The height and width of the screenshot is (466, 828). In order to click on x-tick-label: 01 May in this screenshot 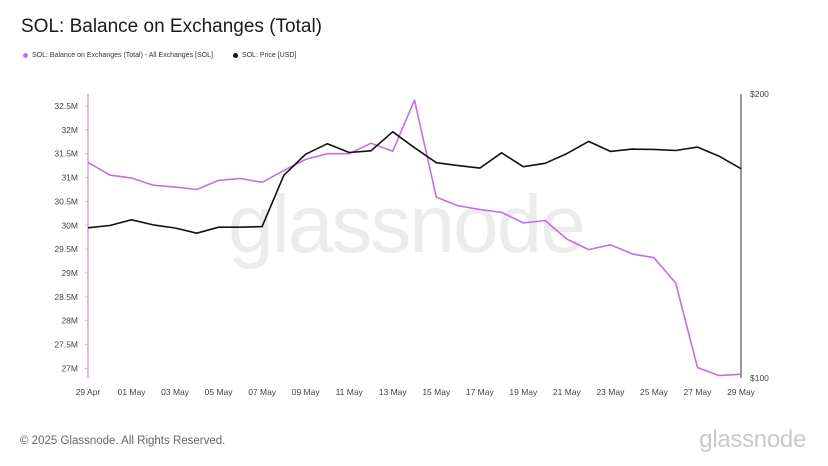, I will do `click(132, 392)`.